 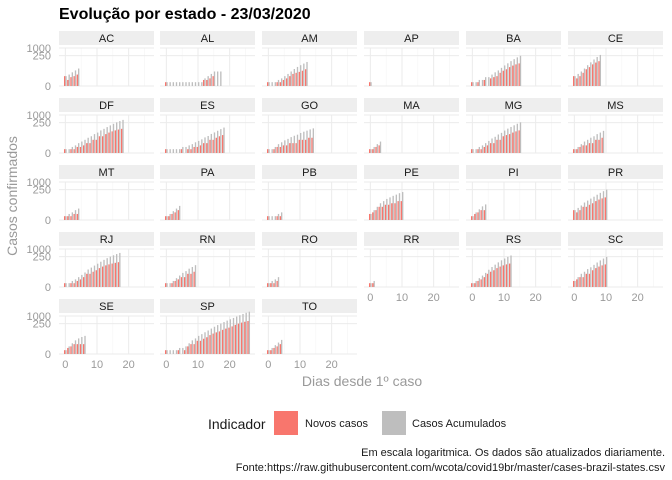 I want to click on panel-pi: PI, so click(x=513, y=193).